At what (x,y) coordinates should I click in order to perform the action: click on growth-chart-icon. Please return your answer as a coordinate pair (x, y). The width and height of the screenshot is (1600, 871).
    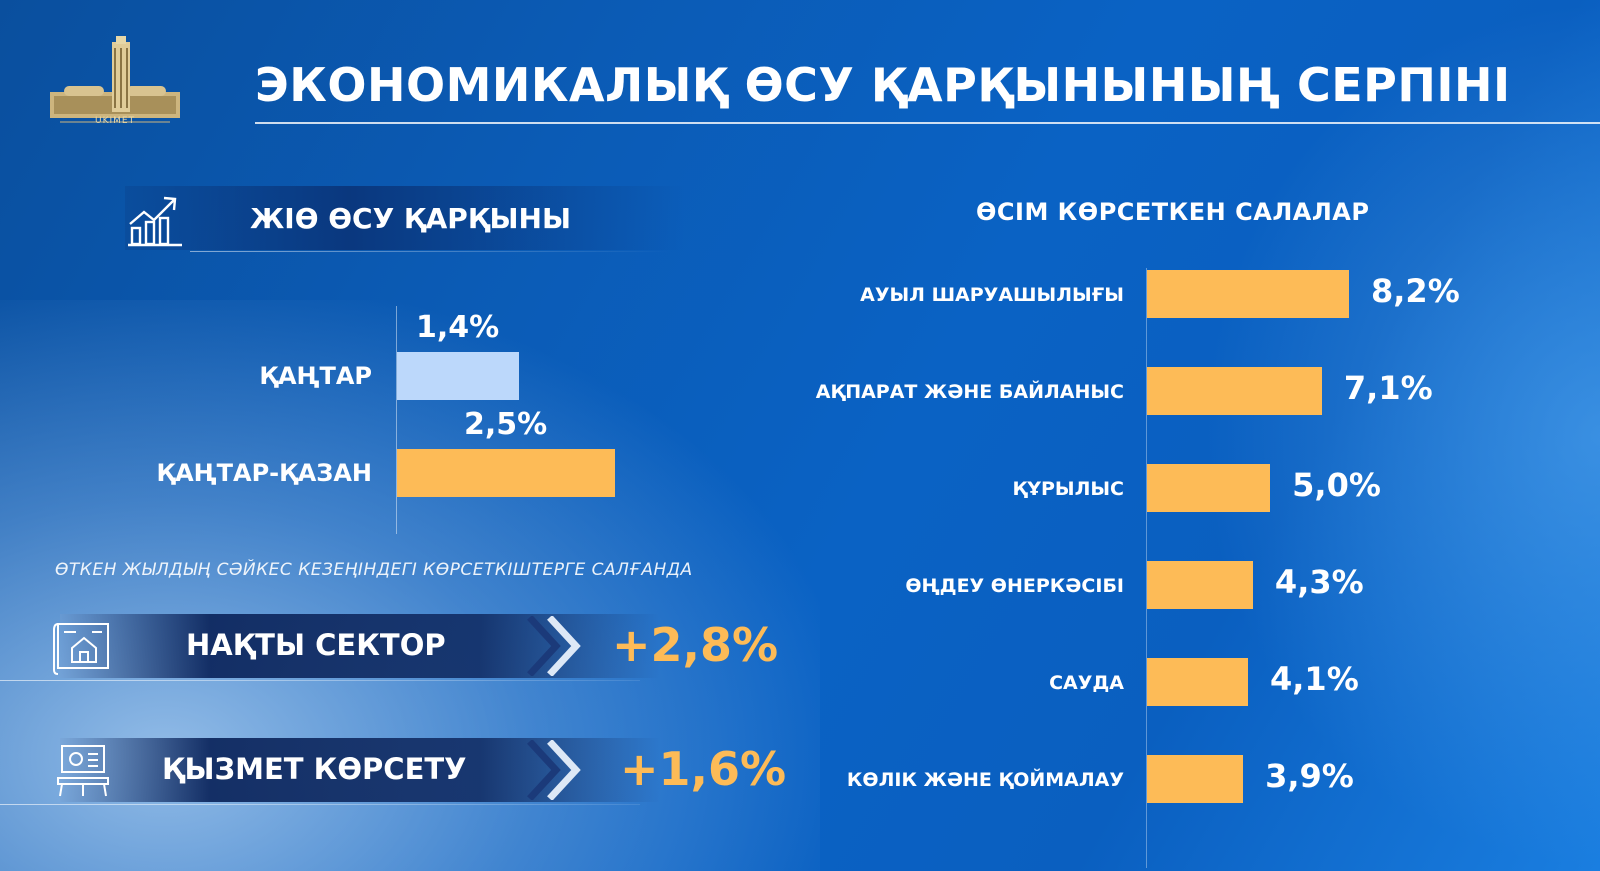
    Looking at the image, I should click on (155, 221).